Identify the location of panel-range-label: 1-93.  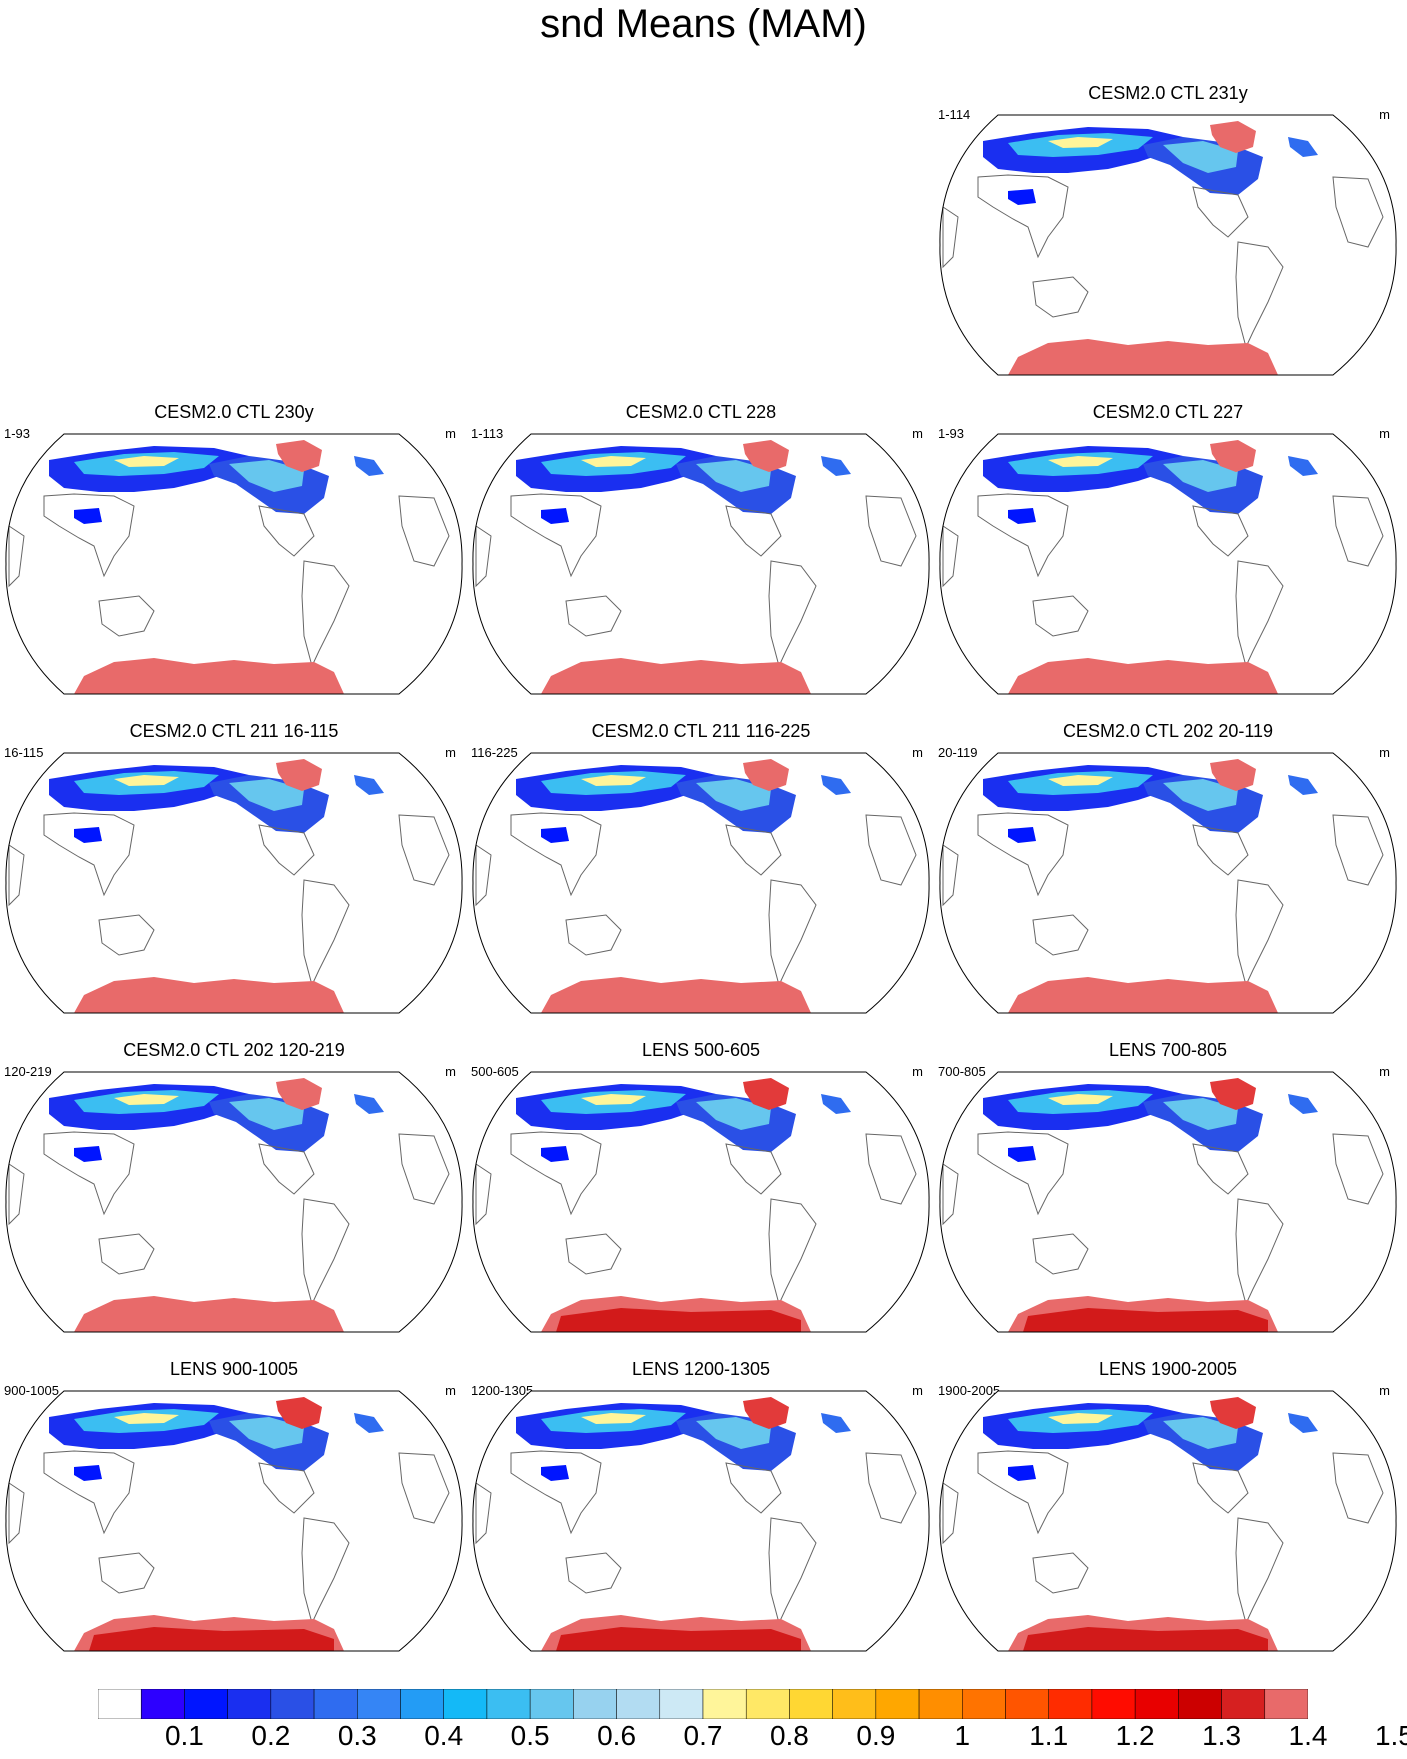
(951, 433).